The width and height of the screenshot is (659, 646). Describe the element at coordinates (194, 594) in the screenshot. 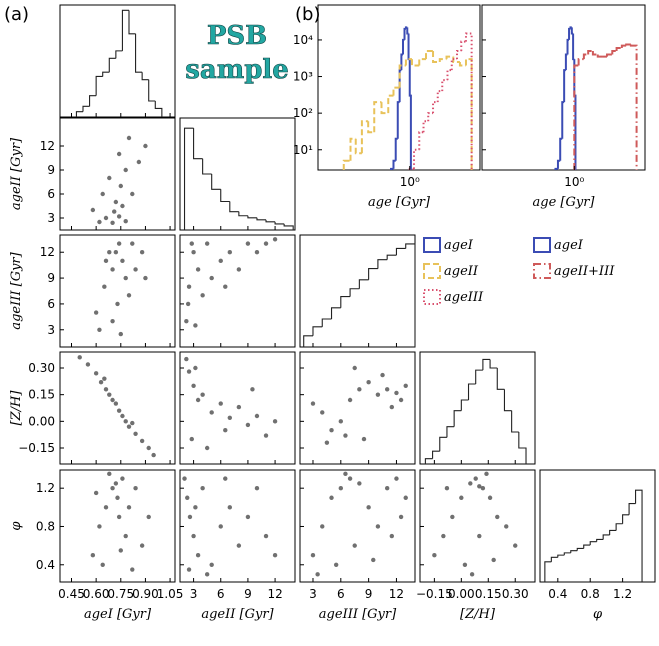

I see `x-tick-label: 3` at that location.